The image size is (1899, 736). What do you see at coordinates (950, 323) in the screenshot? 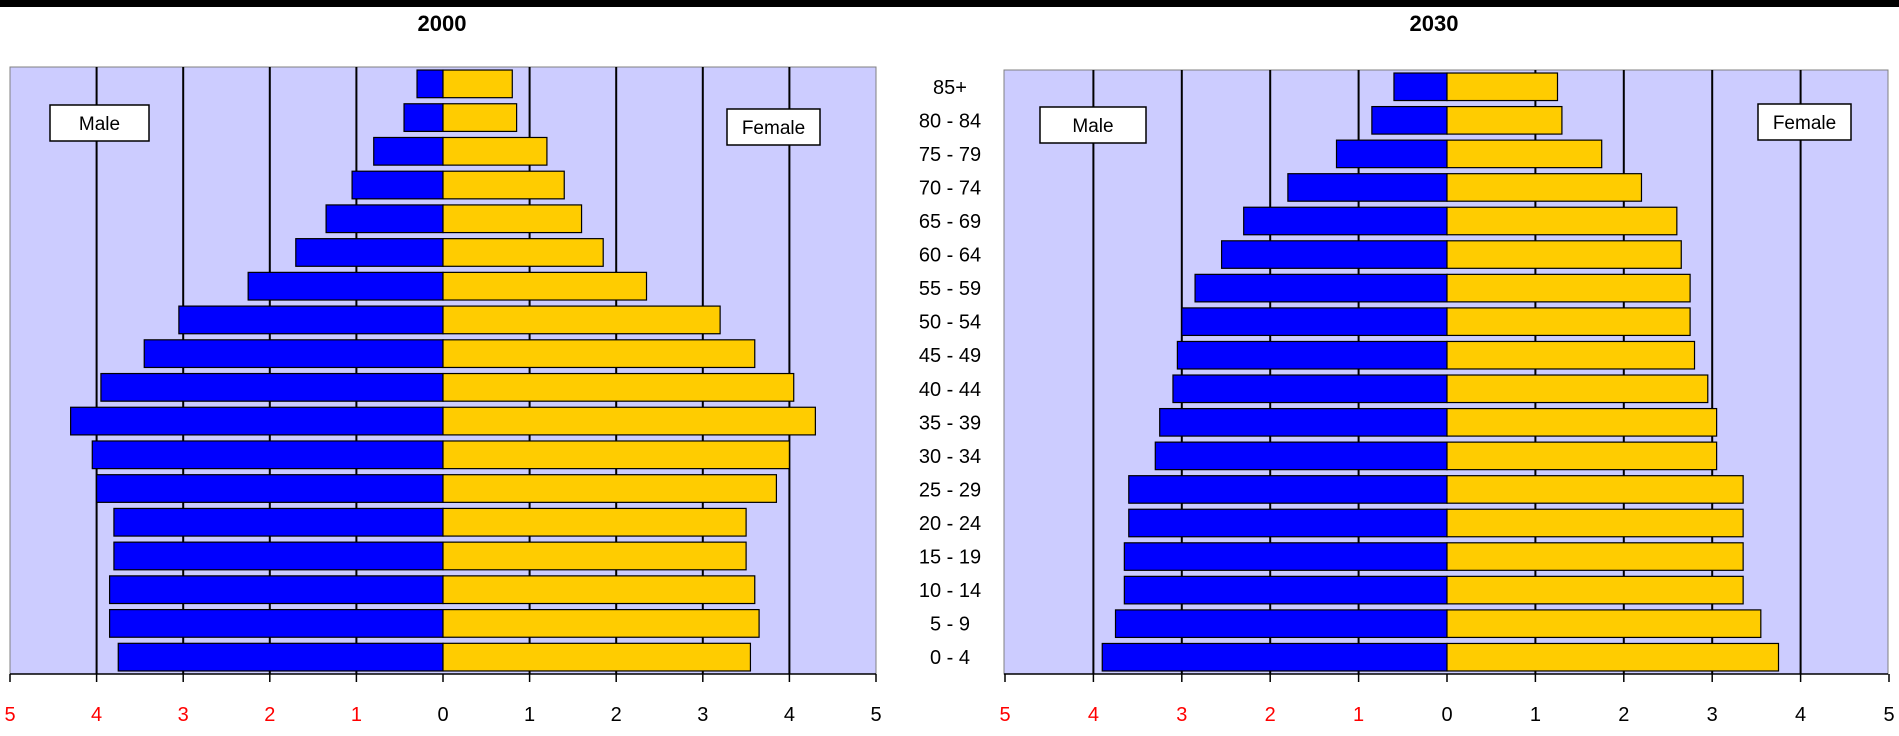
I see `category-label: 50 - 54` at bounding box center [950, 323].